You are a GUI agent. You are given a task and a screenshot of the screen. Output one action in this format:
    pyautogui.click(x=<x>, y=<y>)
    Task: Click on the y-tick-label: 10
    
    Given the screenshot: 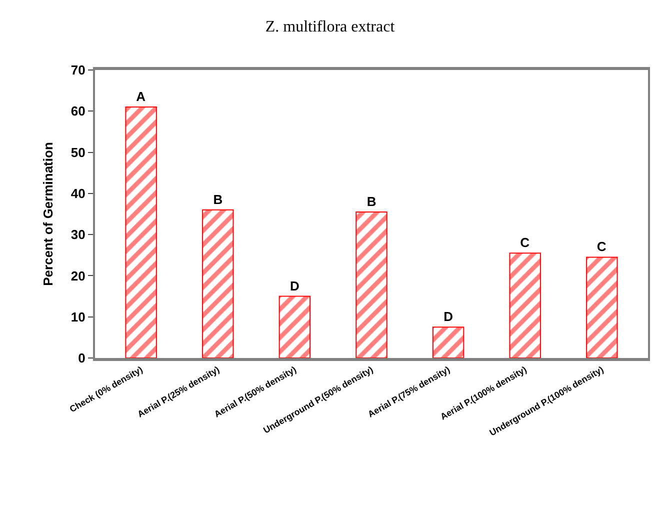 What is the action you would take?
    pyautogui.click(x=78, y=316)
    